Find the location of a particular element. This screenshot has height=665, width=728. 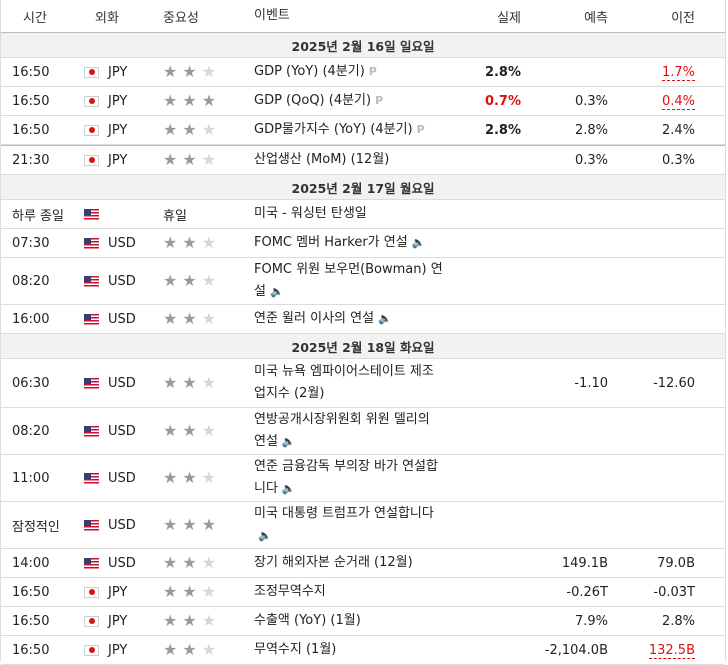

event-row: 08:20 USD ★ ★ ★ FOMC 위원 보우먼(Bowman) 연설 🔈 is located at coordinates (363, 281).